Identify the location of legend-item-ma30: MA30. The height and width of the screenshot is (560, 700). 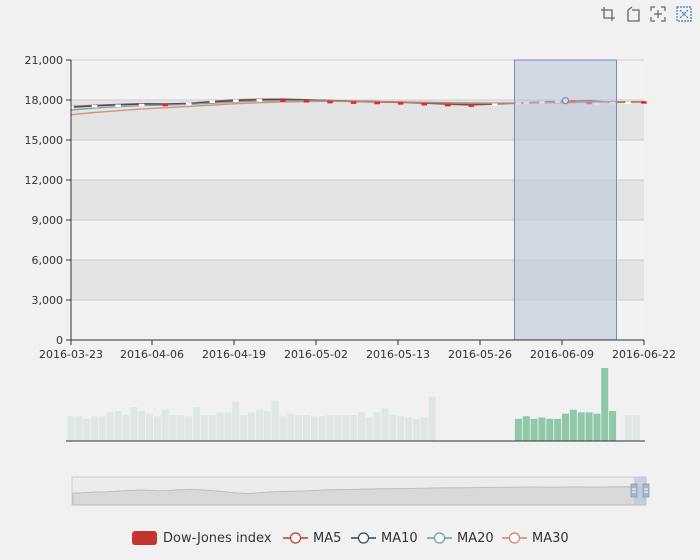
(535, 538).